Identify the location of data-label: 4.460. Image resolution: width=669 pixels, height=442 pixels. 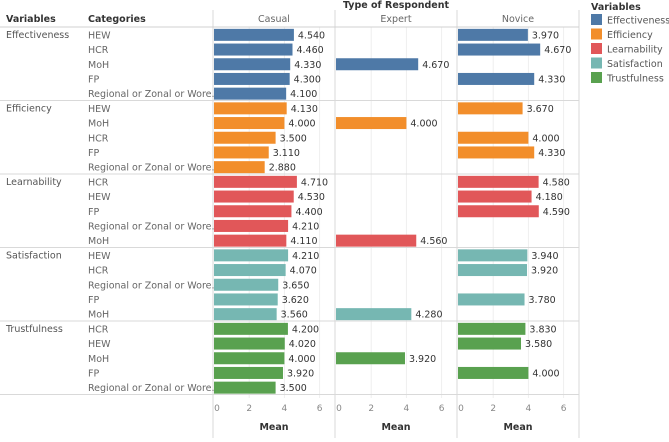
(309, 50).